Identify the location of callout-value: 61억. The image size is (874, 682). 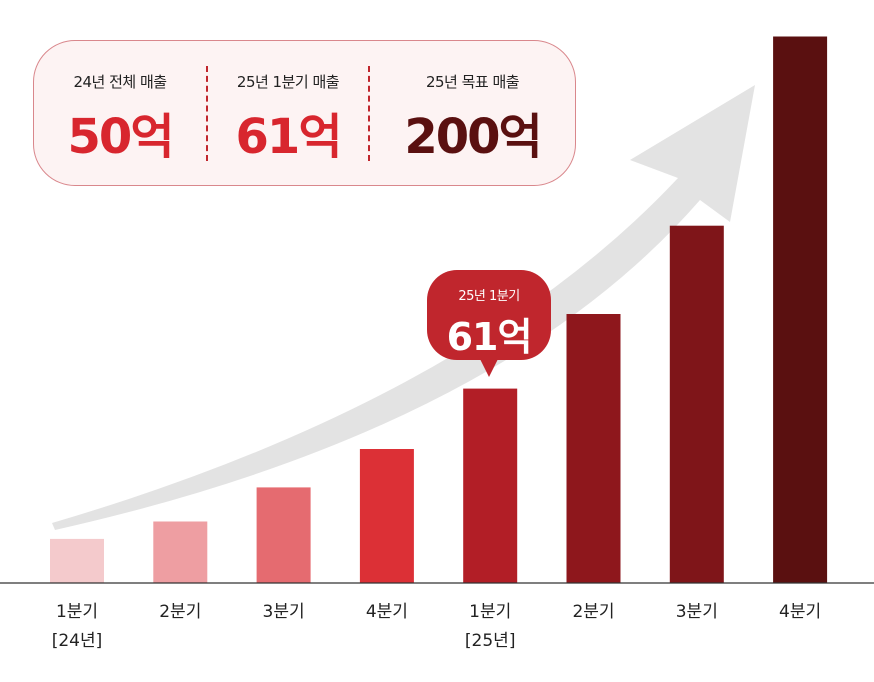
(489, 337).